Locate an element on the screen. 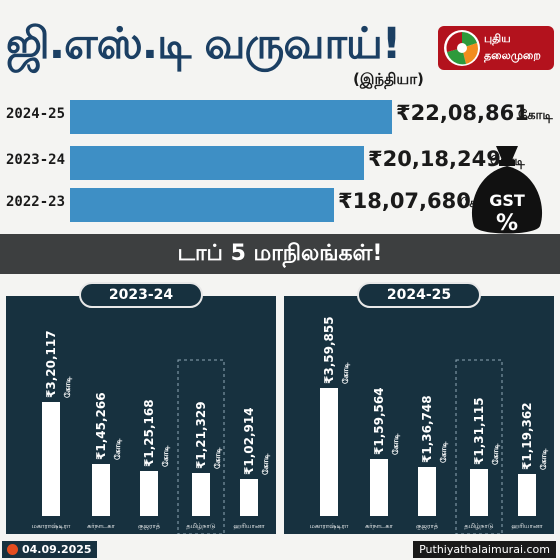  date-text: 04.09.2025 is located at coordinates (57, 549).